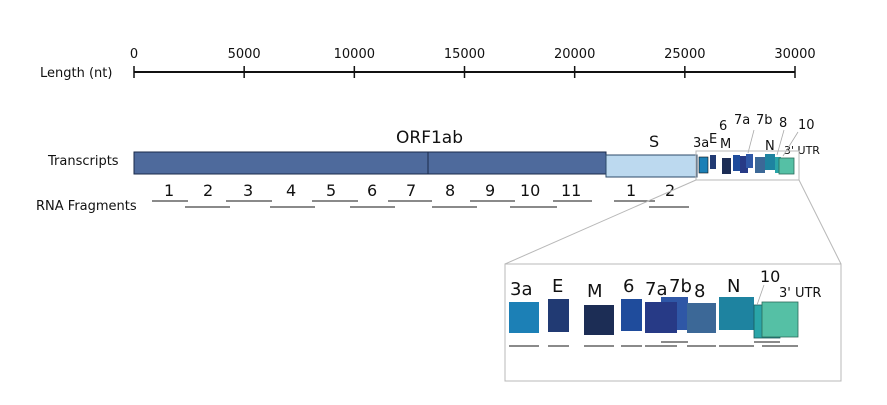 The height and width of the screenshot is (405, 887). I want to click on inset-underlines, so click(653, 344).